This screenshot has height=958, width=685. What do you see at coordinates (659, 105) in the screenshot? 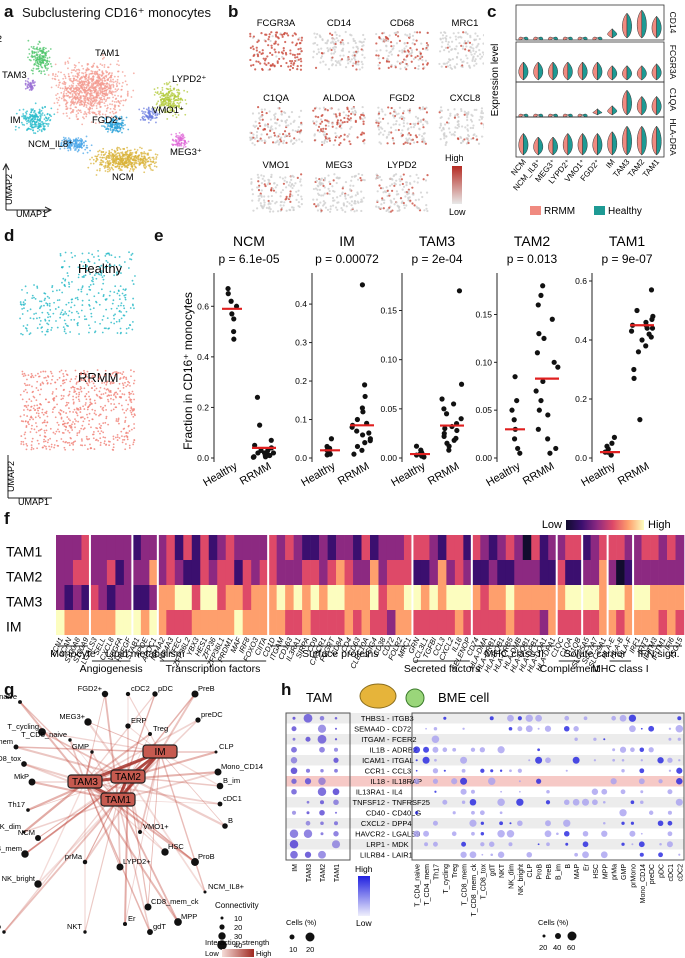
I see `violin-healthy` at bounding box center [659, 105].